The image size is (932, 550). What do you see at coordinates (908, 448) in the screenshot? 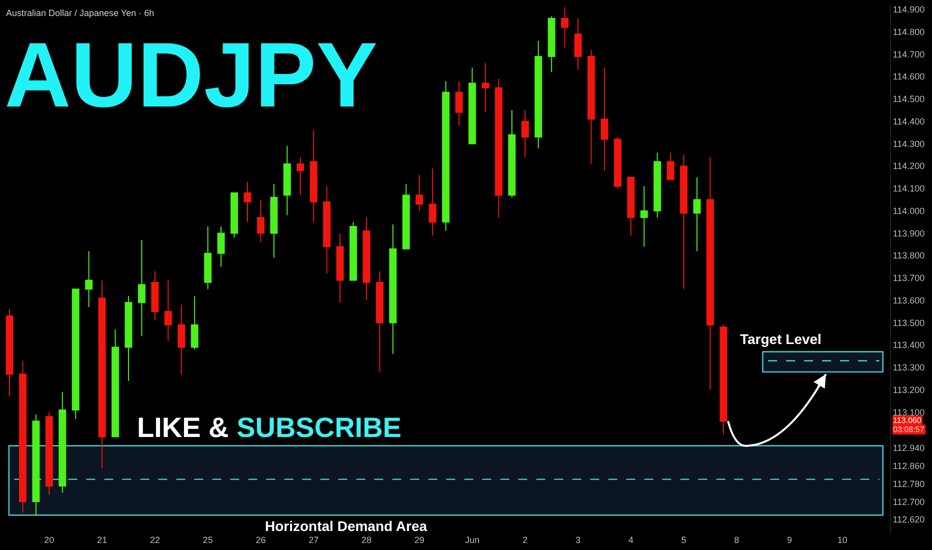
I see `y-tick-label: 112.940` at bounding box center [908, 448].